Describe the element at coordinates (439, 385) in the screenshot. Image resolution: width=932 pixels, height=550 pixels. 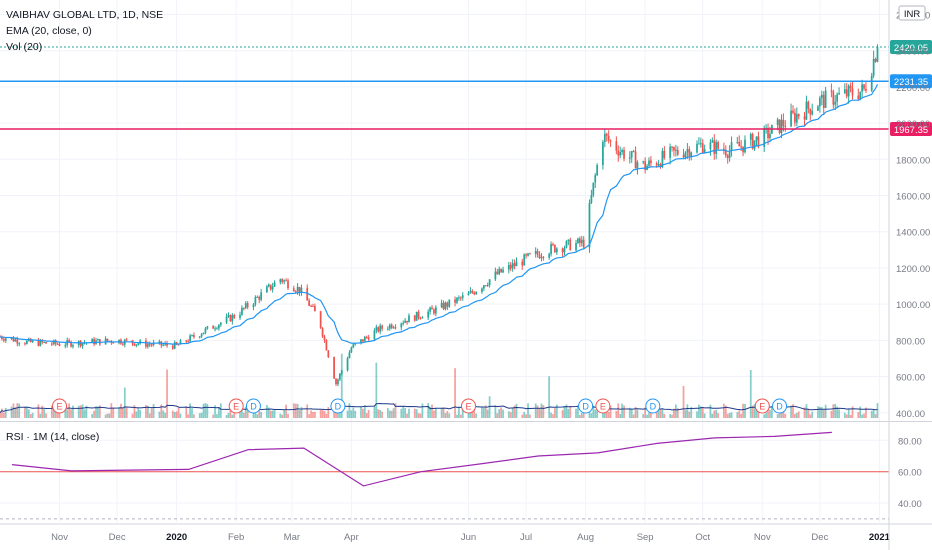
I see `volume-bars` at that location.